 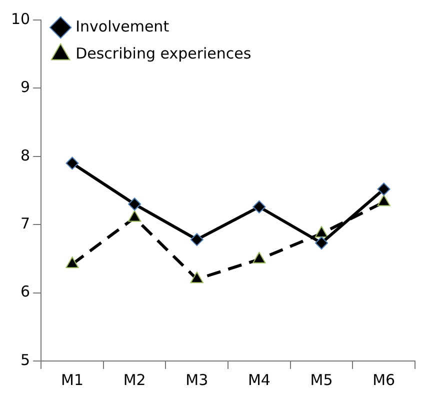 I want to click on y-tick-label: 6, so click(x=25, y=291).